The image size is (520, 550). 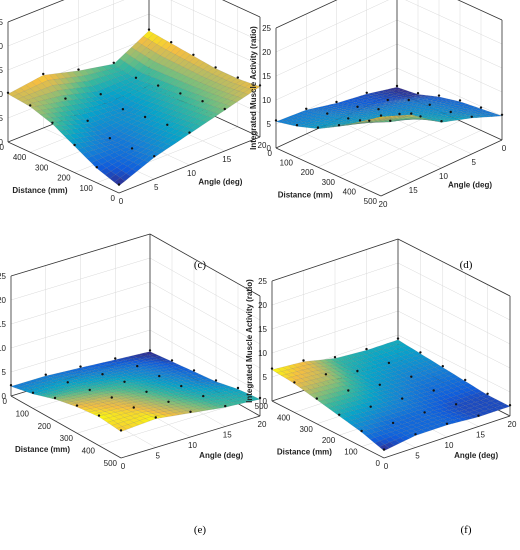 What do you see at coordinates (2, 147) in the screenshot?
I see `distance-tick-label: 500` at bounding box center [2, 147].